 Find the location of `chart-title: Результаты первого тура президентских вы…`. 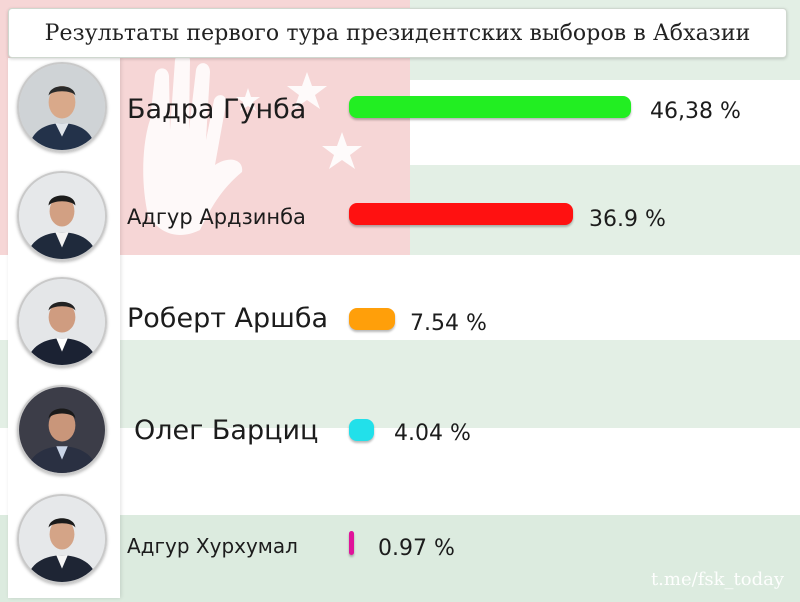

chart-title: Результаты первого тура президентских вы… is located at coordinates (397, 33).